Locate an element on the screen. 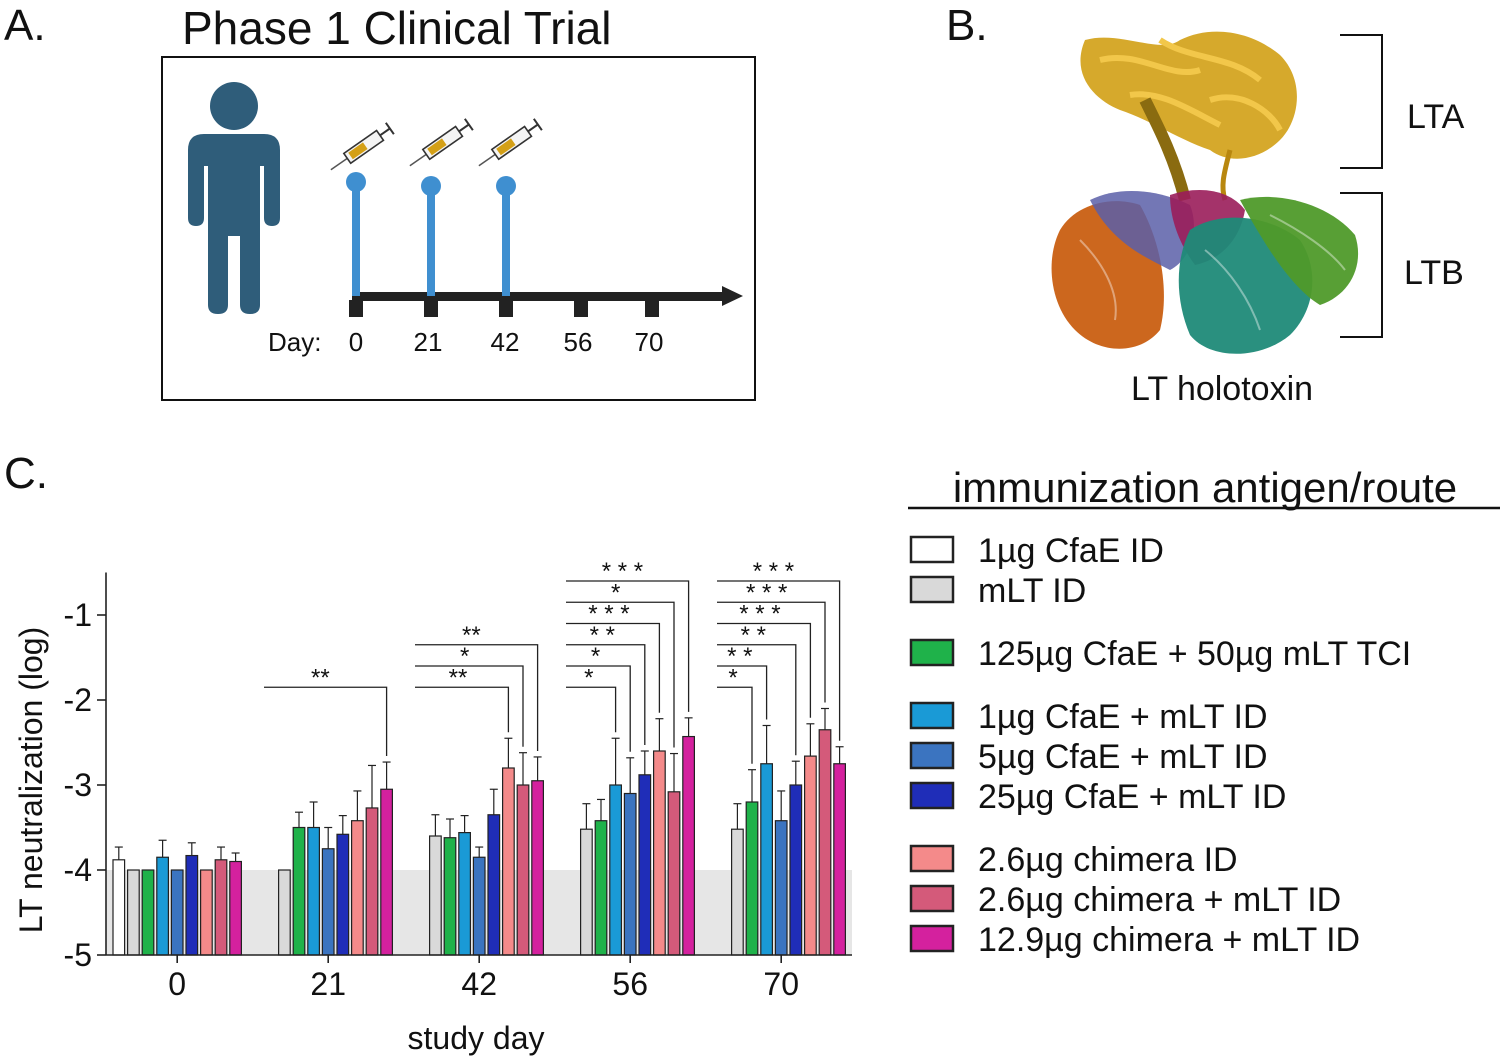 The width and height of the screenshot is (1502, 1060). legend-entry: 1µg CfaE ID is located at coordinates (1071, 551).